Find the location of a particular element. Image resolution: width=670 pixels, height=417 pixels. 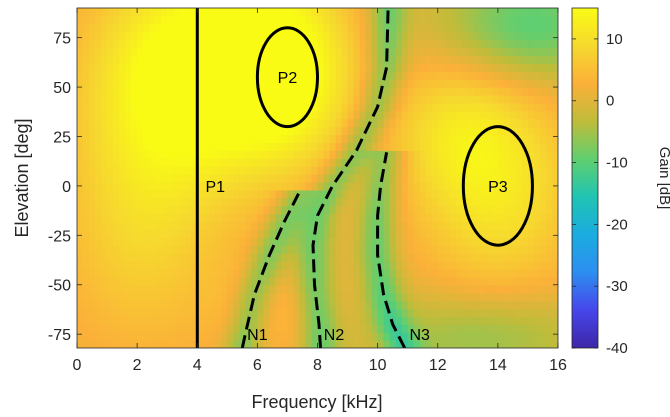

colorbar: 100-10-20-30-40 Gain [dB] is located at coordinates (620, 182).